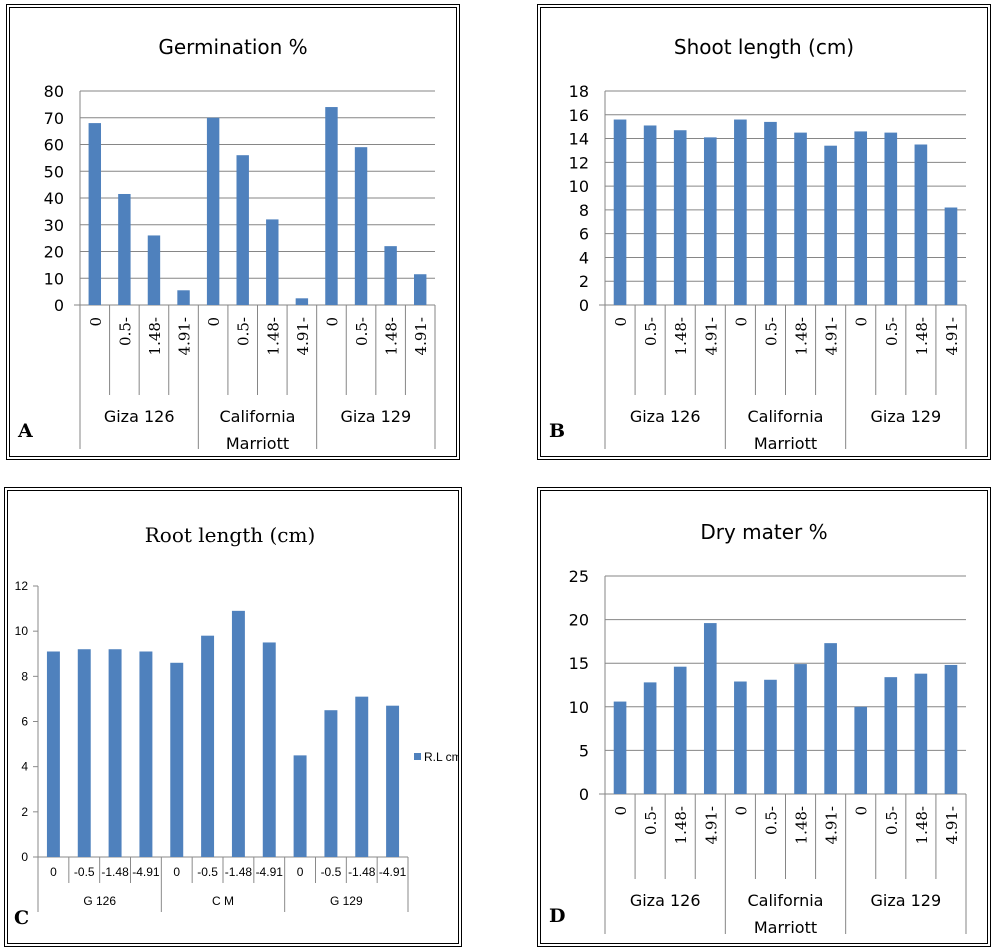 The width and height of the screenshot is (992, 950). Describe the element at coordinates (557, 916) in the screenshot. I see `panel-label-d: D` at that location.